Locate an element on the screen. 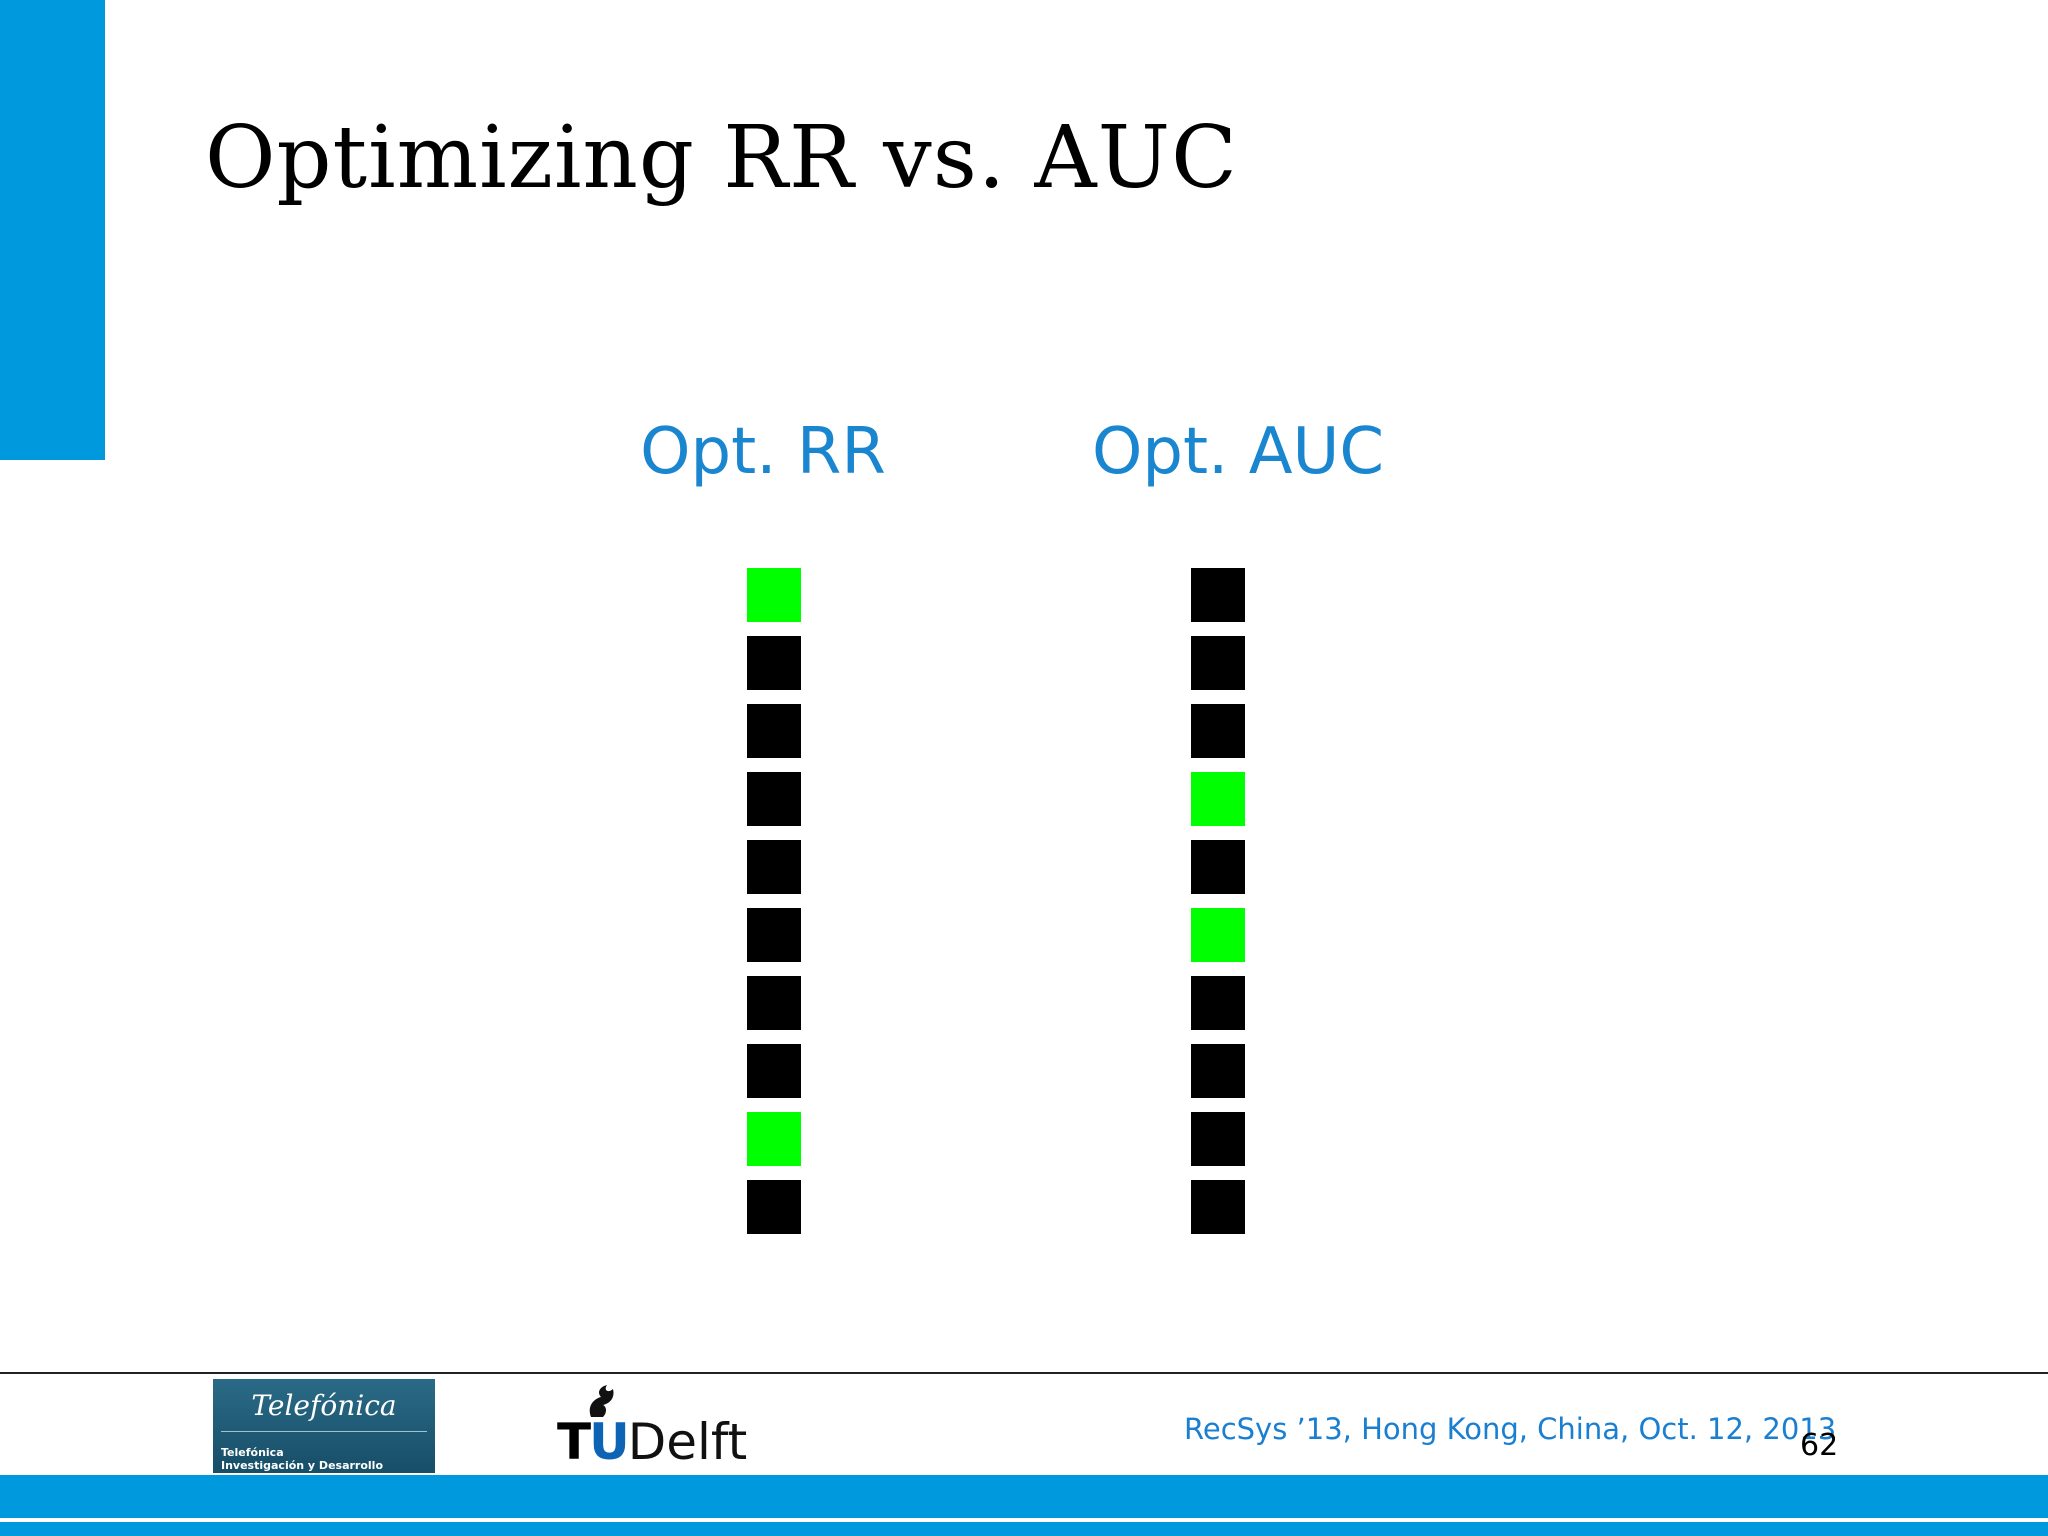 This screenshot has width=2048, height=1536. tudelft-logo: TUDelft is located at coordinates (660, 1427).